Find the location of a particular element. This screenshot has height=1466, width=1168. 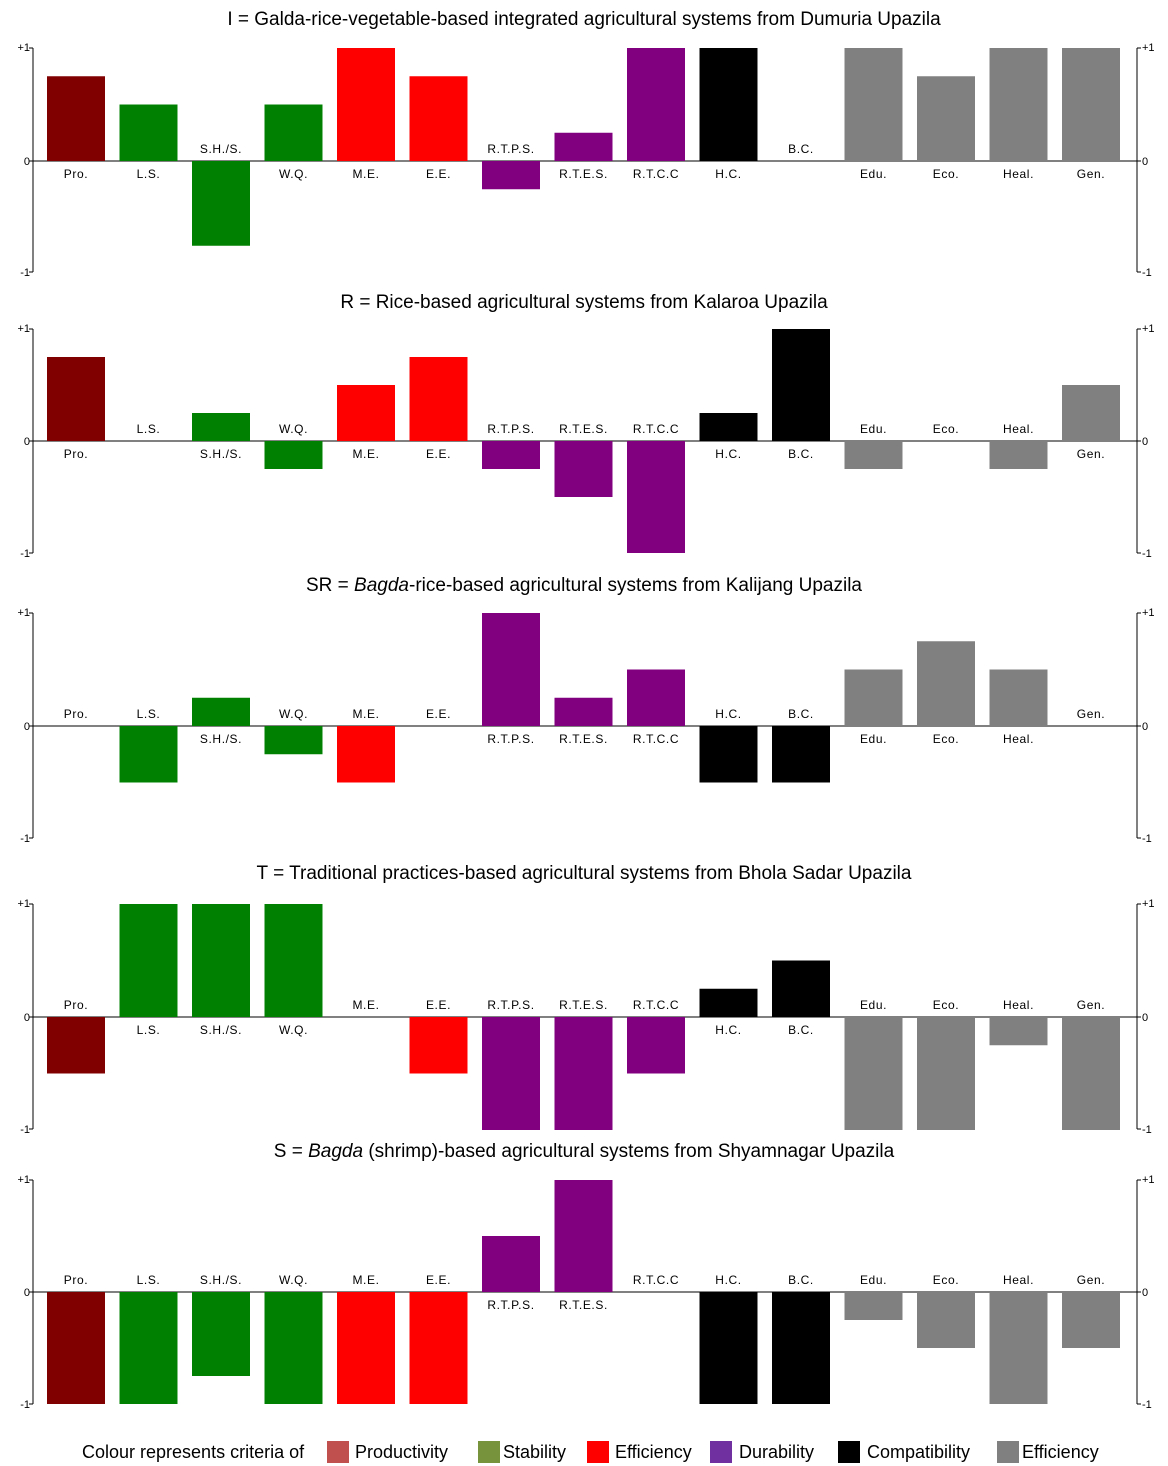

legend-label-efficiency-2: Efficiency is located at coordinates (1060, 1452).